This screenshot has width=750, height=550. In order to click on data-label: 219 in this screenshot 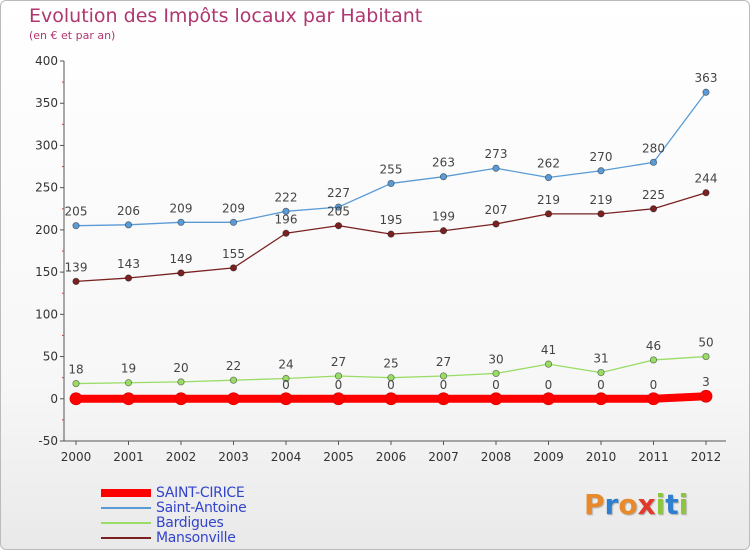, I will do `click(548, 200)`.